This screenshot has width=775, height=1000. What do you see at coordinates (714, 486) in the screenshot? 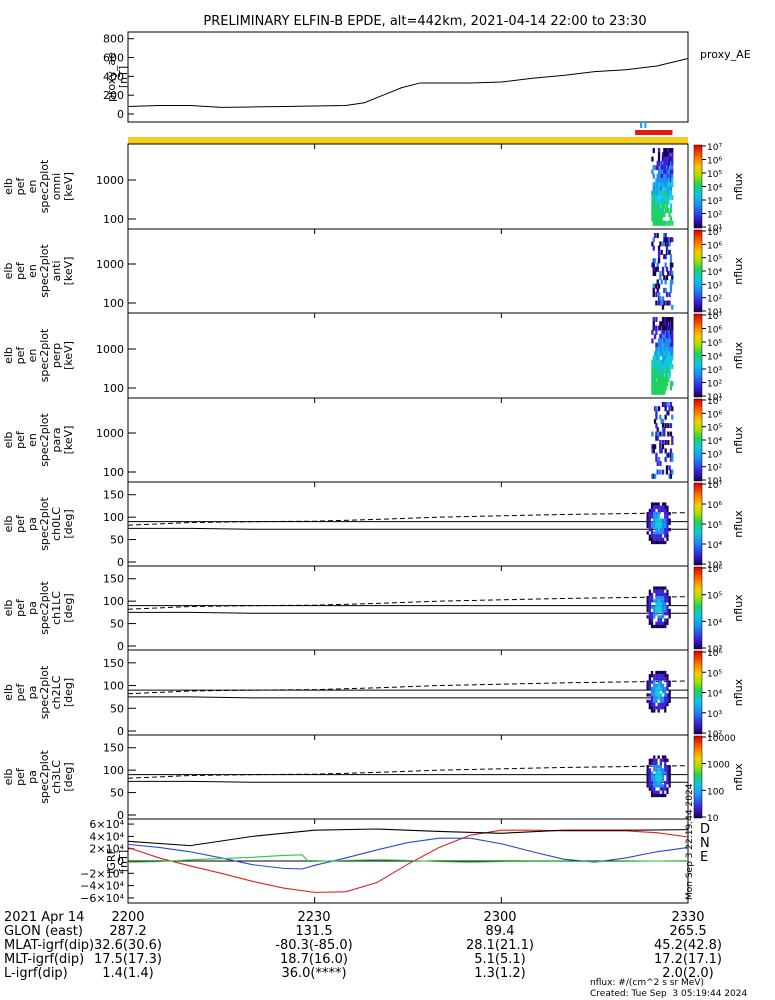
I see `colorbar-tick-label: 10⁷` at bounding box center [714, 486].